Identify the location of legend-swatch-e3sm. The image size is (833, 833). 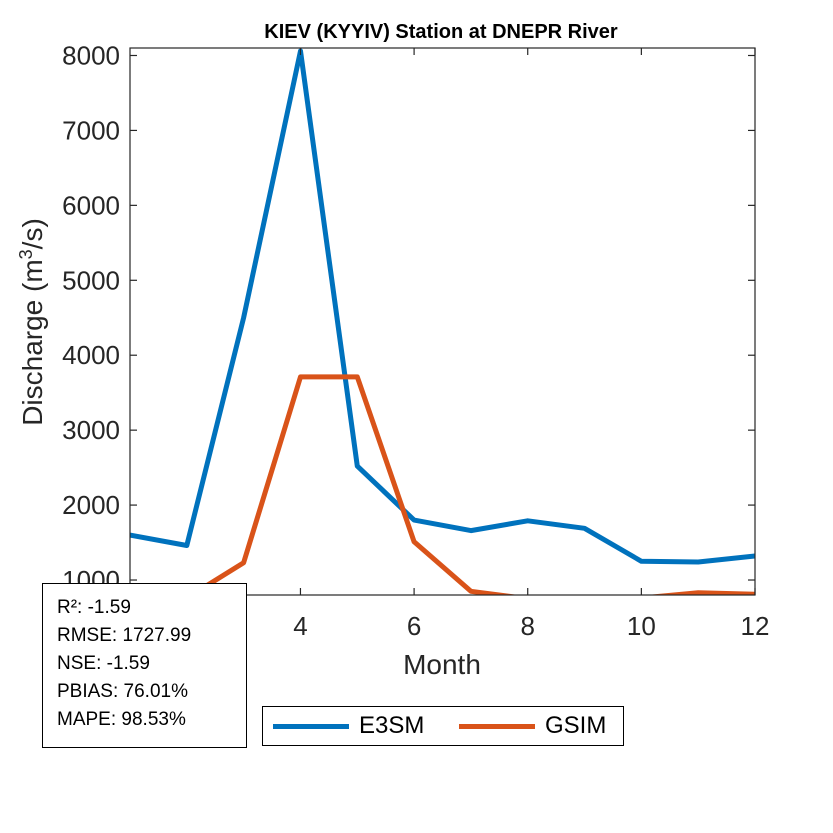
(311, 726).